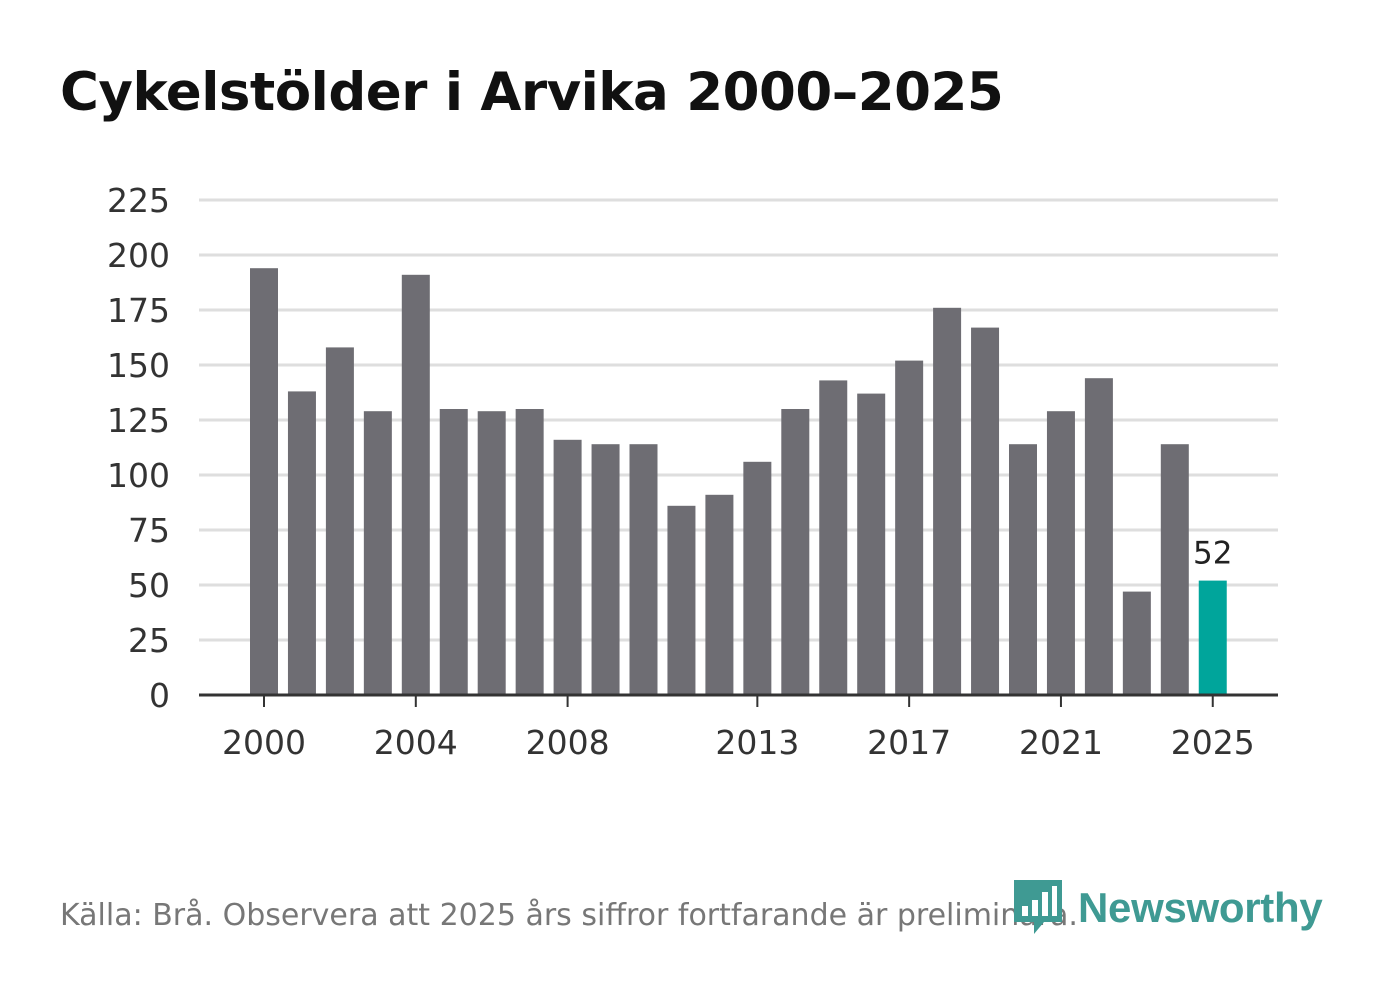 The height and width of the screenshot is (999, 1382). I want to click on chart-title: Cykelstölder i Arvika 2000–2025, so click(532, 92).